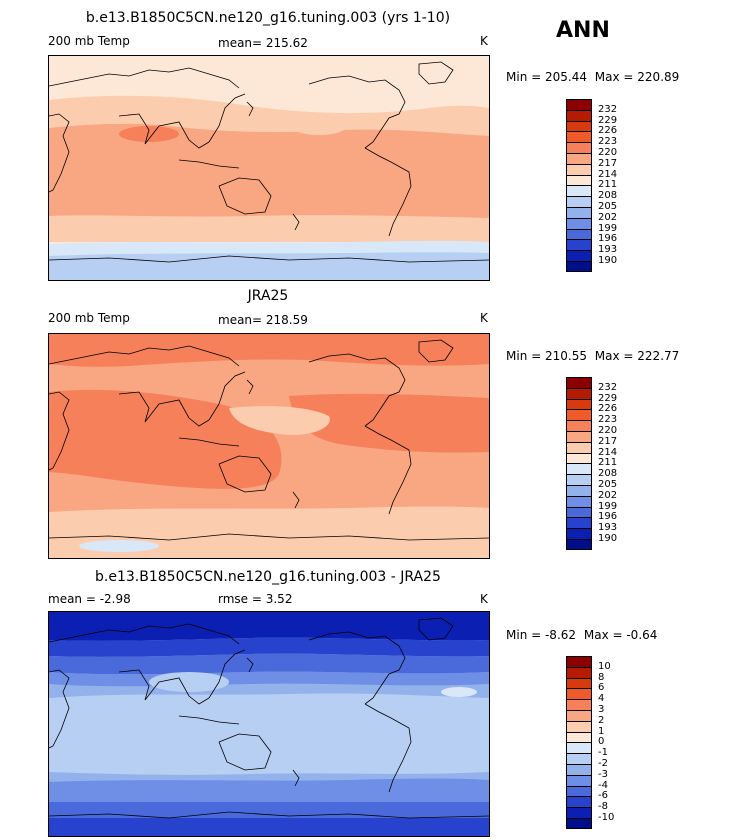 The height and width of the screenshot is (840, 733). What do you see at coordinates (601, 731) in the screenshot?
I see `colorbar-label: 1` at bounding box center [601, 731].